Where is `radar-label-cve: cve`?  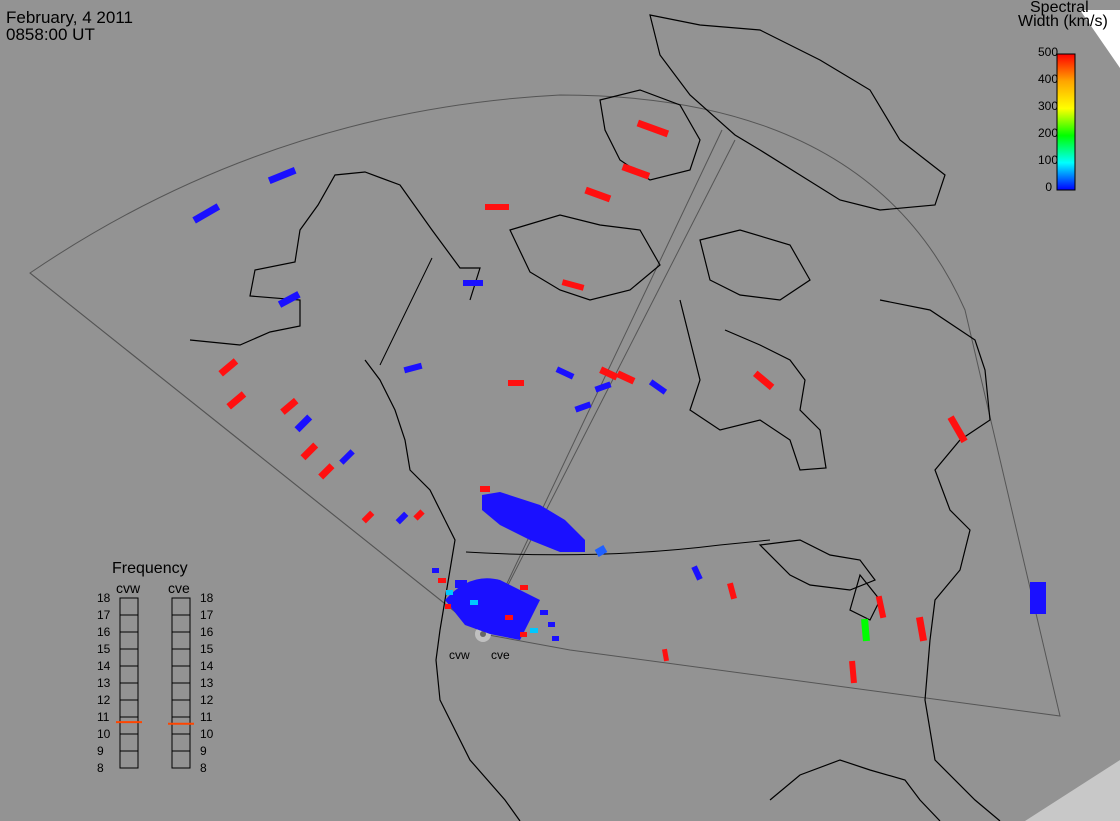 radar-label-cve: cve is located at coordinates (500, 655).